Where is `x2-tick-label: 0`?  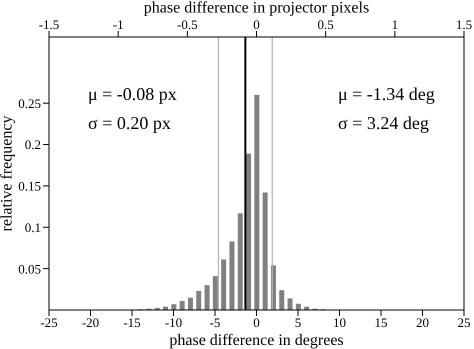 x2-tick-label: 0 is located at coordinates (256, 24).